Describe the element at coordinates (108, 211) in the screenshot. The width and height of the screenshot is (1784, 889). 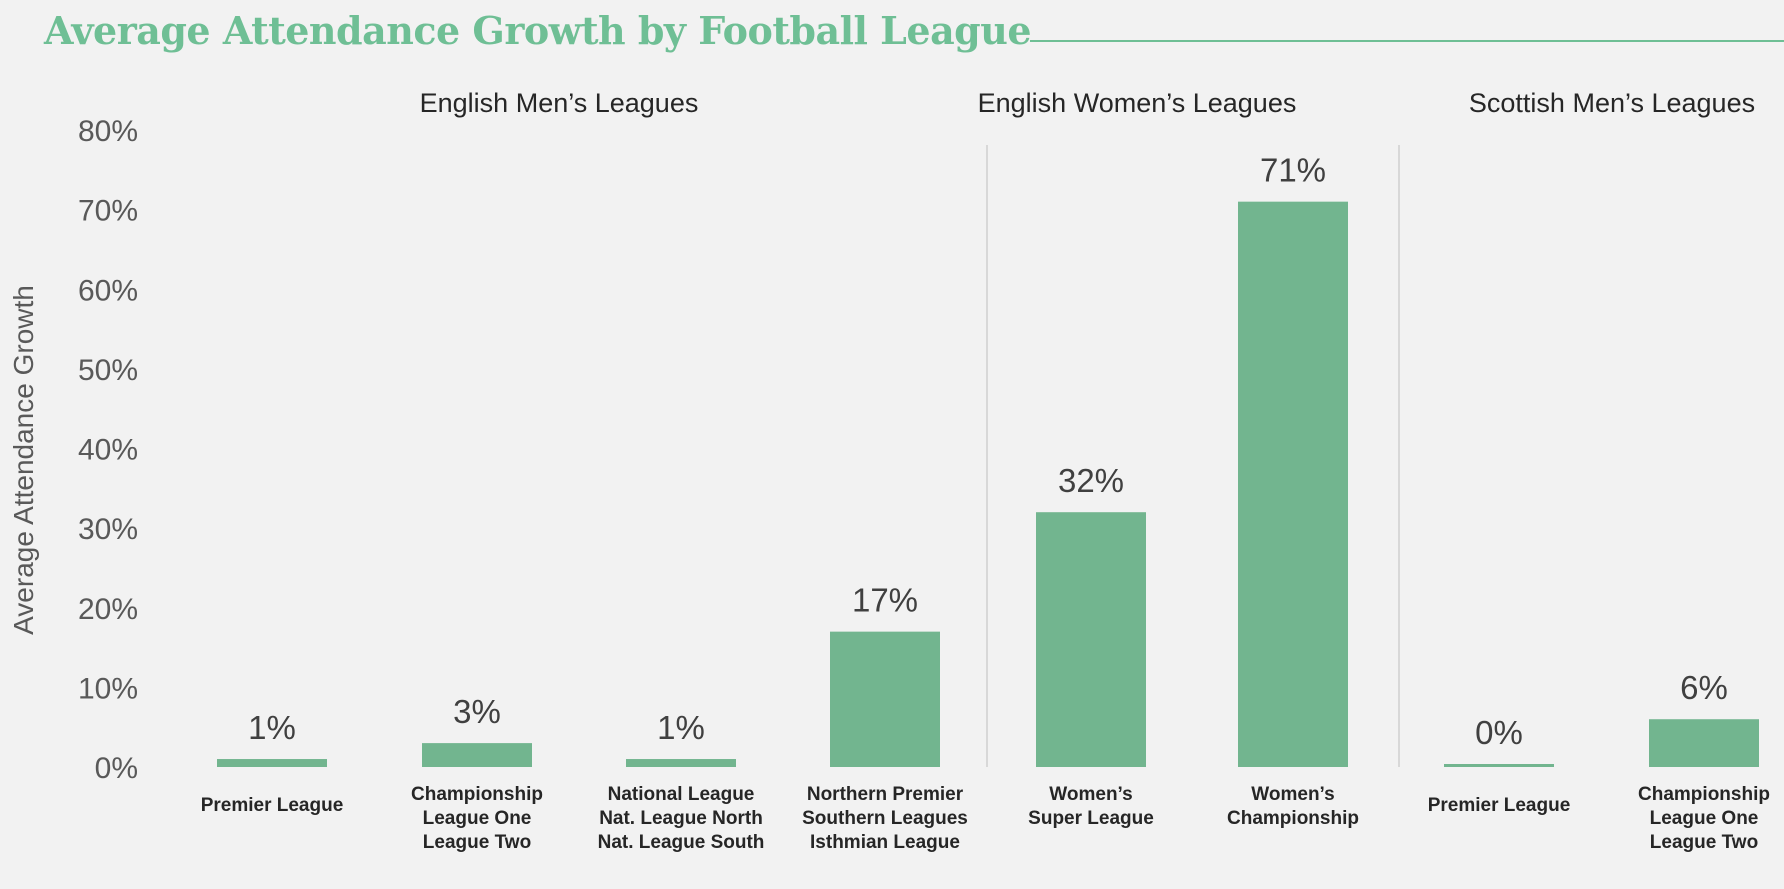
I see `y-tick-label: 70%` at that location.